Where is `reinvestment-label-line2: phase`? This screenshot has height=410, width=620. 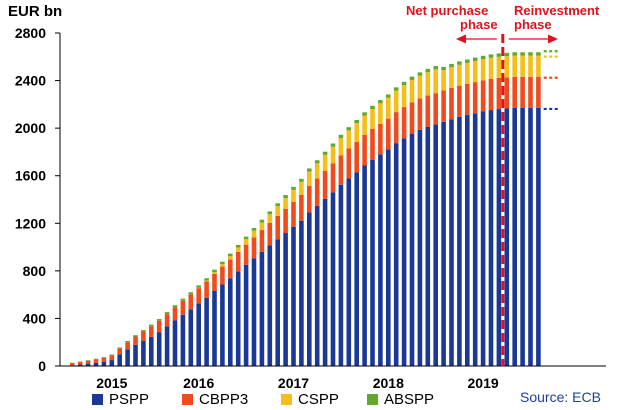
reinvestment-label-line2: phase is located at coordinates (533, 24).